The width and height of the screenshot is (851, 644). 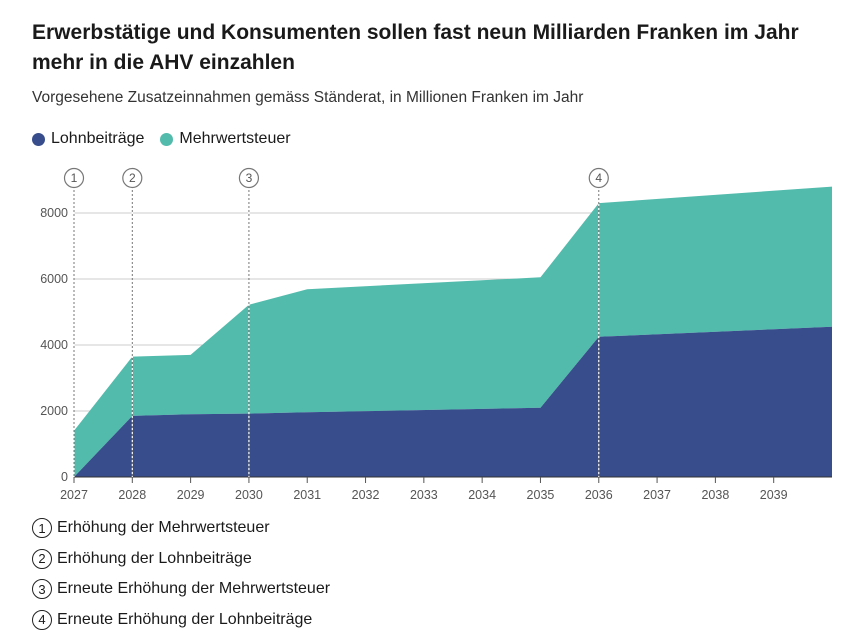 What do you see at coordinates (167, 139) in the screenshot?
I see `legend-swatch-mwst` at bounding box center [167, 139].